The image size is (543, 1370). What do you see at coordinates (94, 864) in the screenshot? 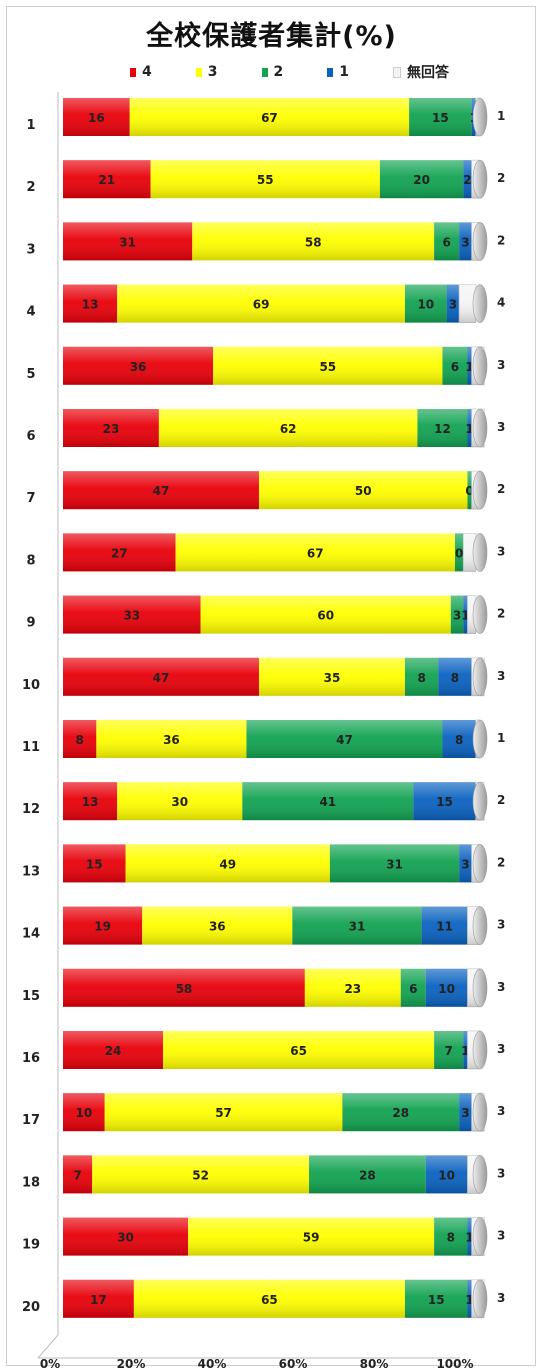
I see `data-label: 15` at bounding box center [94, 864].